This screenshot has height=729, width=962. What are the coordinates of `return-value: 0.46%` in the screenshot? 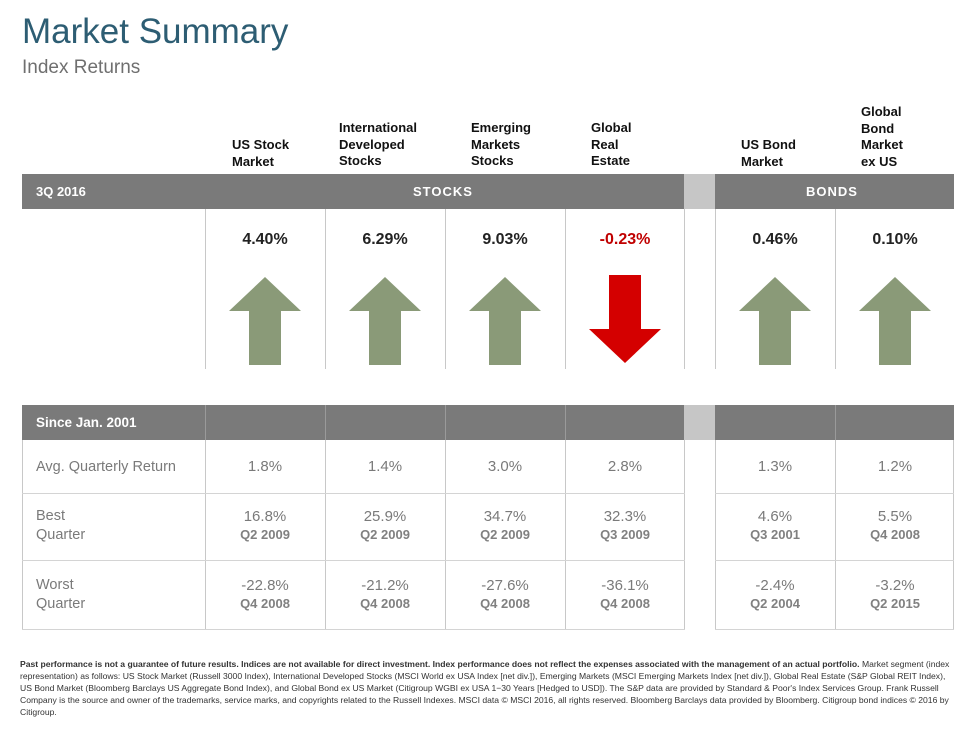 It's located at (775, 239).